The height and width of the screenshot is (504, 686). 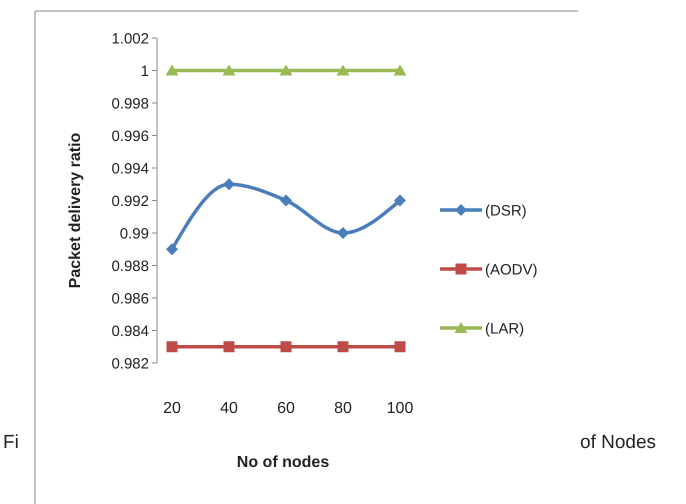 What do you see at coordinates (400, 408) in the screenshot?
I see `x-tick-label: 100` at bounding box center [400, 408].